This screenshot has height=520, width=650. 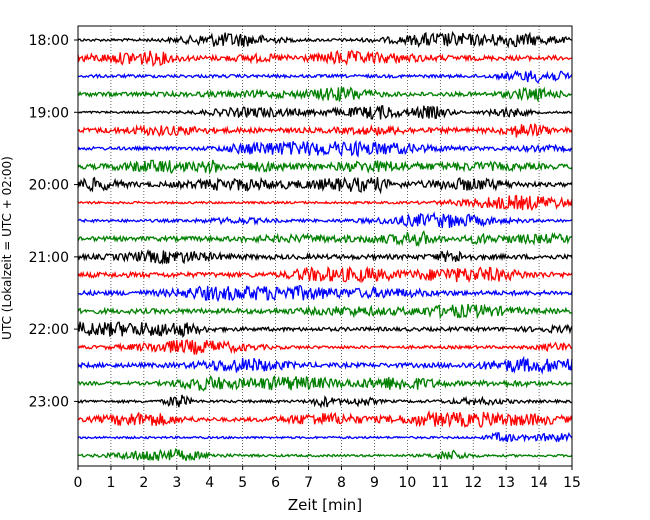 I want to click on x-axis-label: Zeit [min], so click(x=325, y=505).